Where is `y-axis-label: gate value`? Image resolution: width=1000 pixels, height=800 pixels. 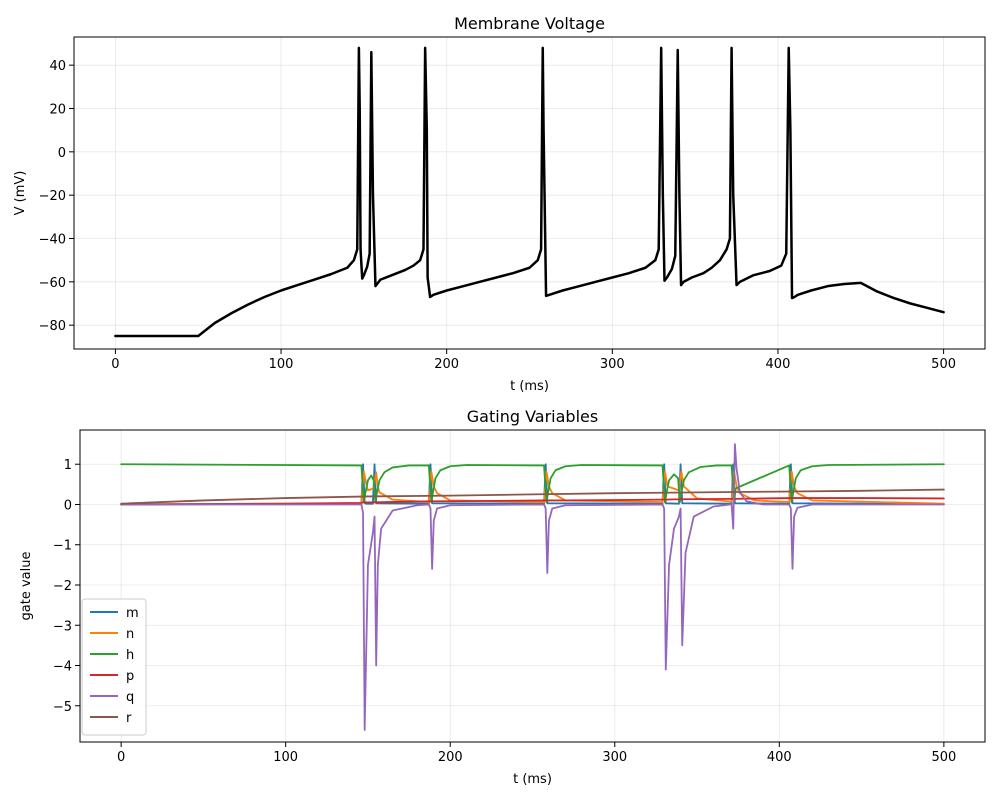 y-axis-label: gate value is located at coordinates (26, 586).